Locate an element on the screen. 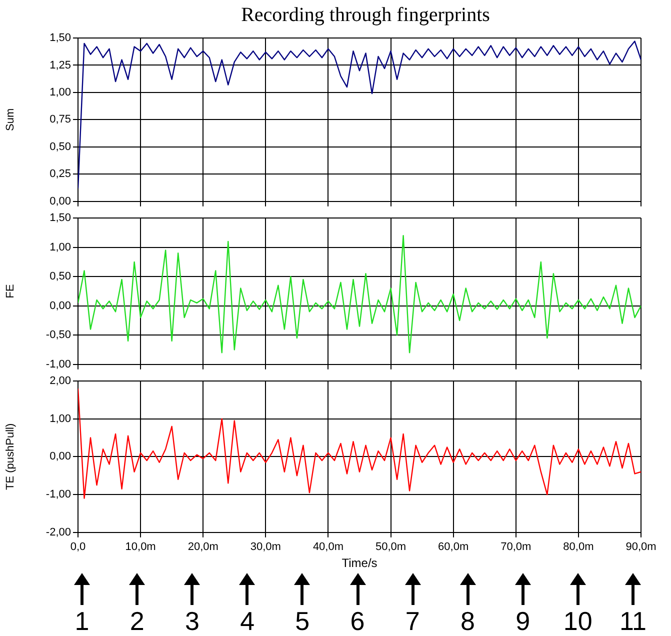 The height and width of the screenshot is (636, 671). text: 9 is located at coordinates (523, 621).